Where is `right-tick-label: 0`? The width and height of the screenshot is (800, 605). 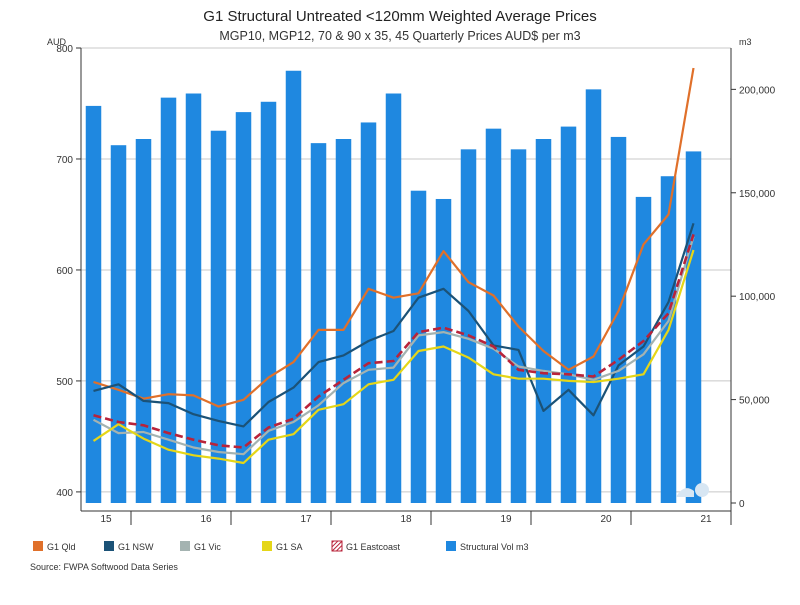
right-tick-label: 0 is located at coordinates (742, 504).